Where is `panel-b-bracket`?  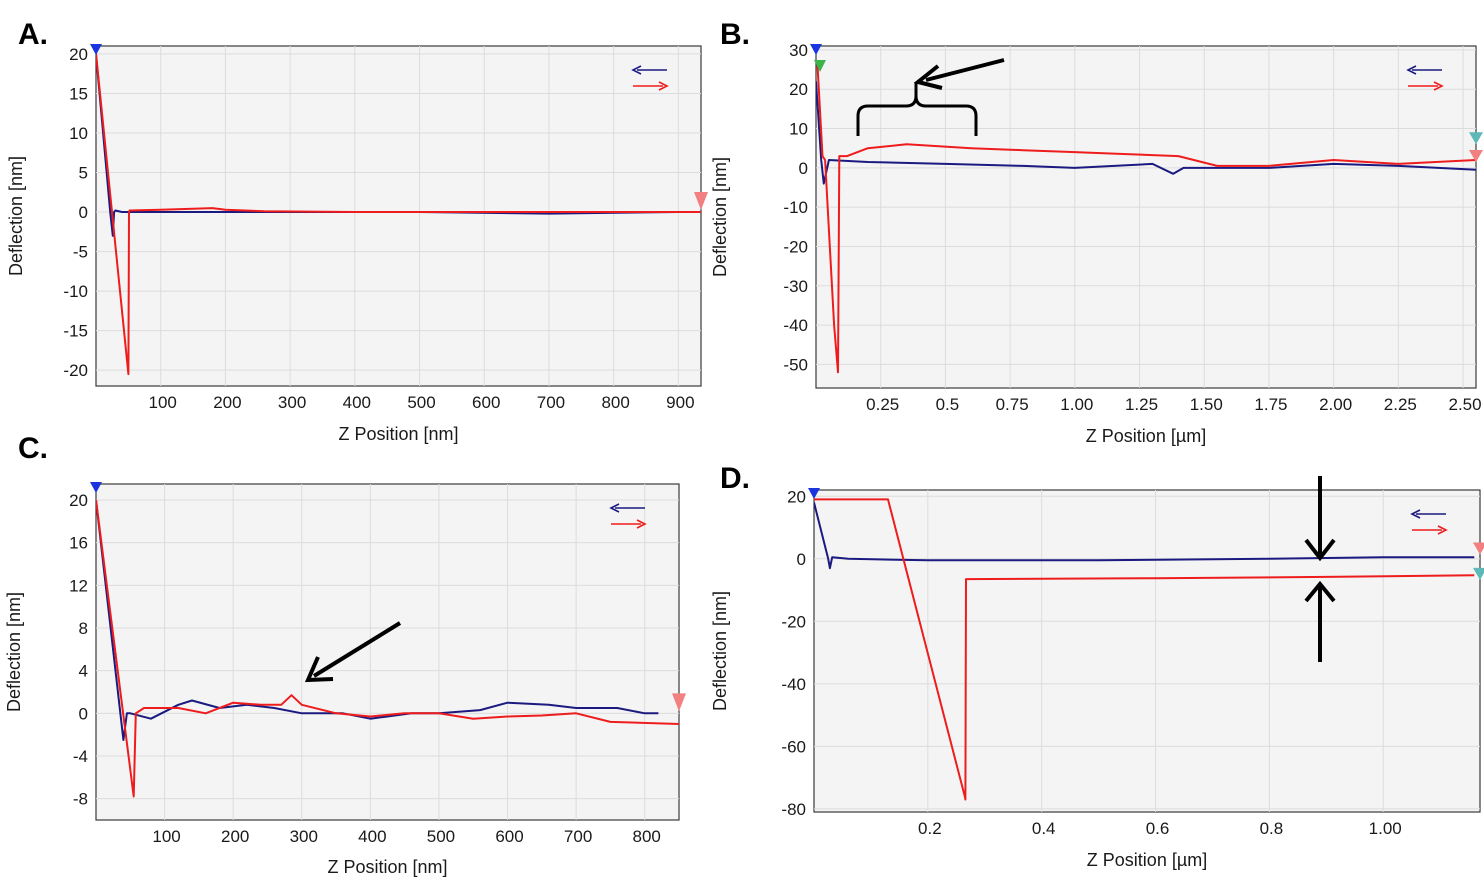 panel-b-bracket is located at coordinates (917, 109).